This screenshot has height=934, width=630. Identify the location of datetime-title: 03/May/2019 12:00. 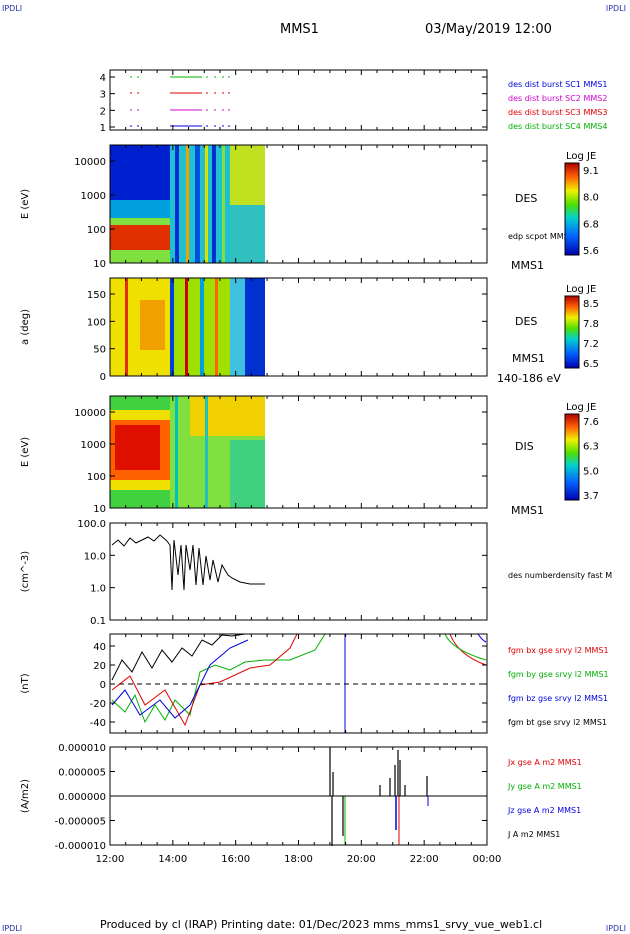
(488, 29).